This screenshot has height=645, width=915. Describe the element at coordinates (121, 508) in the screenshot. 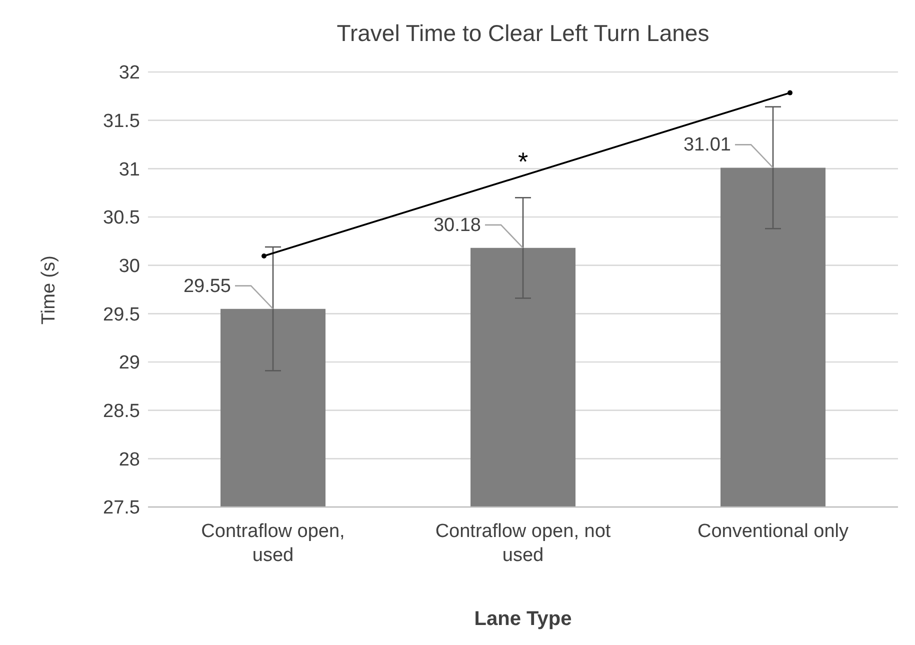

I see `y-tick-label: 27.5` at that location.